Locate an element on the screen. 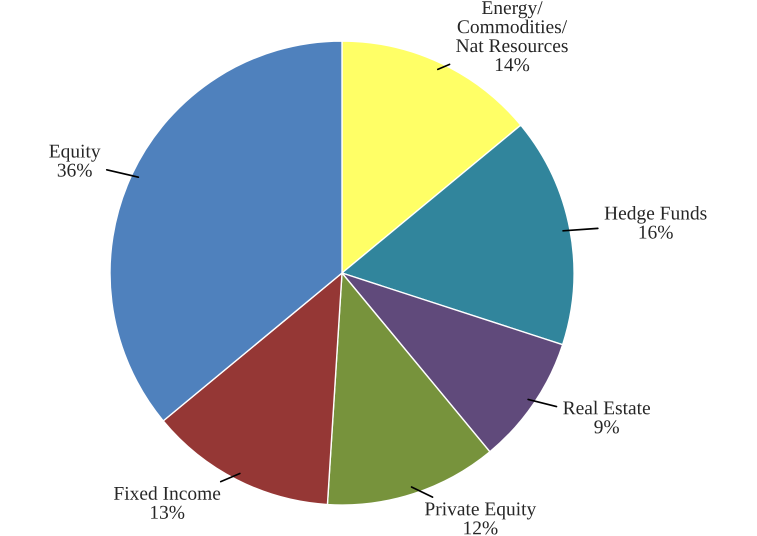  slice-label: Hedge Funds is located at coordinates (655, 215).